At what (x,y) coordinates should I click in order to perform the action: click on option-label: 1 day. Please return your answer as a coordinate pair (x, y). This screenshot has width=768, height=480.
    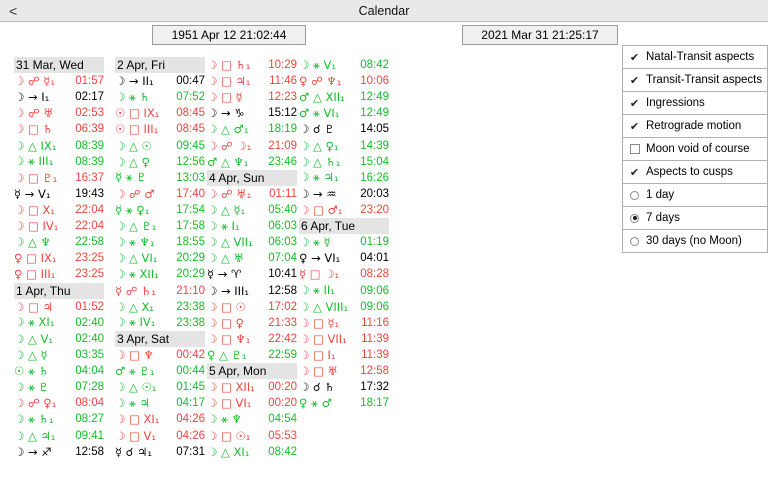
    Looking at the image, I should click on (660, 195).